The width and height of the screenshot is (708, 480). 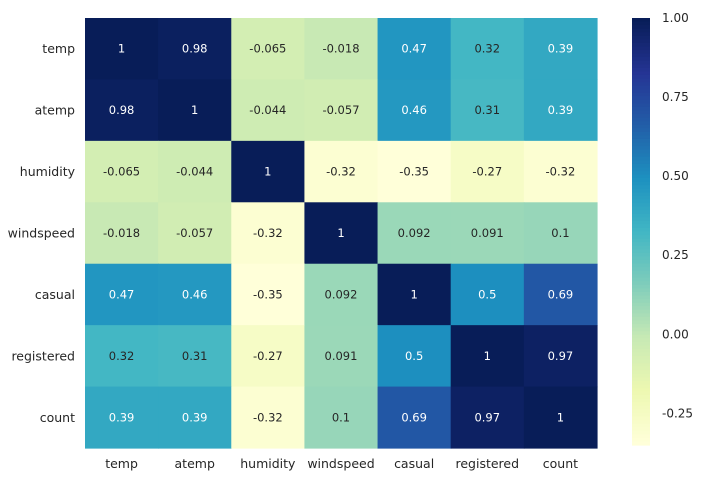 I want to click on x-tick-label-humidity: humidity, so click(x=268, y=463).